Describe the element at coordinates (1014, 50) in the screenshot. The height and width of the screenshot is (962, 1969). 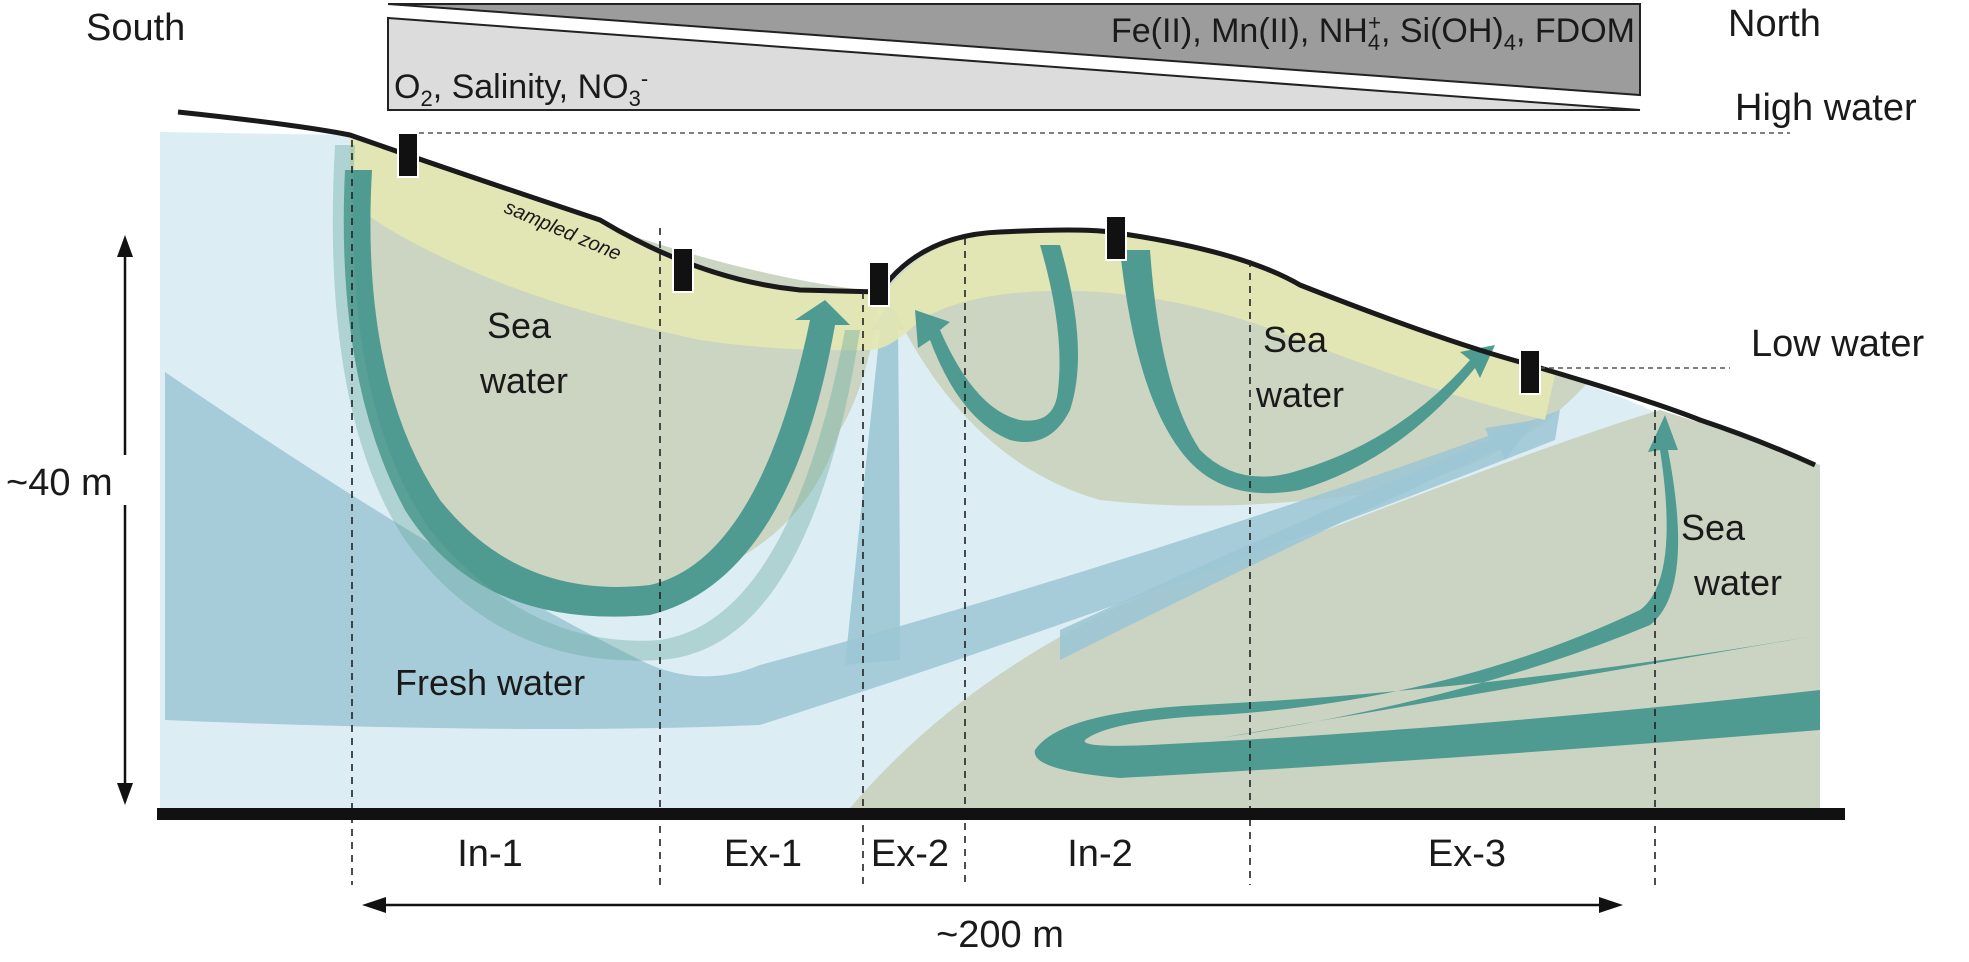
I see `gradient-wedge-dark` at that location.